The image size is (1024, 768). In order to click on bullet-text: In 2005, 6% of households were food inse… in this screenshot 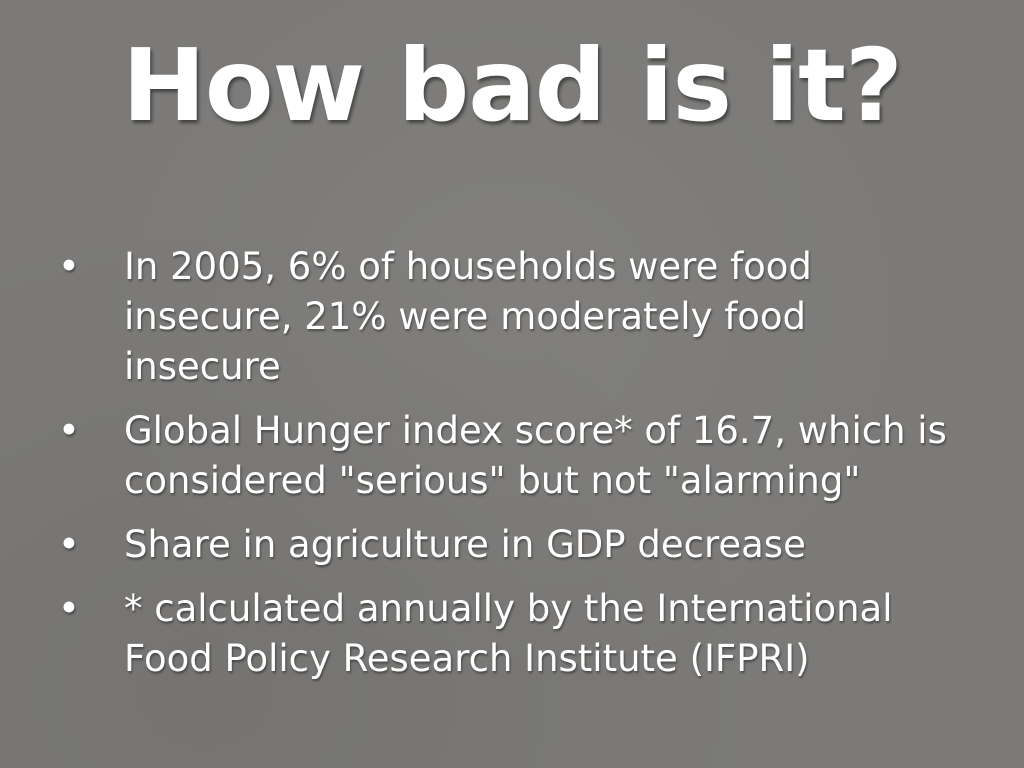, I will do `click(468, 316)`.